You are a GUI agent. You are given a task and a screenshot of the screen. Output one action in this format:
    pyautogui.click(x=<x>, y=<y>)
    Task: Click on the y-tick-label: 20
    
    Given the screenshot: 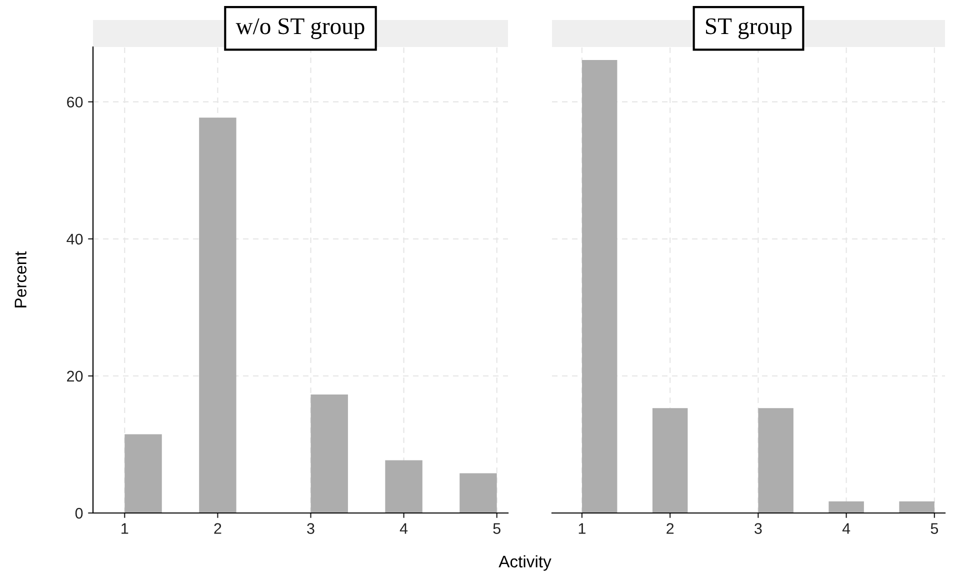 What is the action you would take?
    pyautogui.click(x=75, y=376)
    